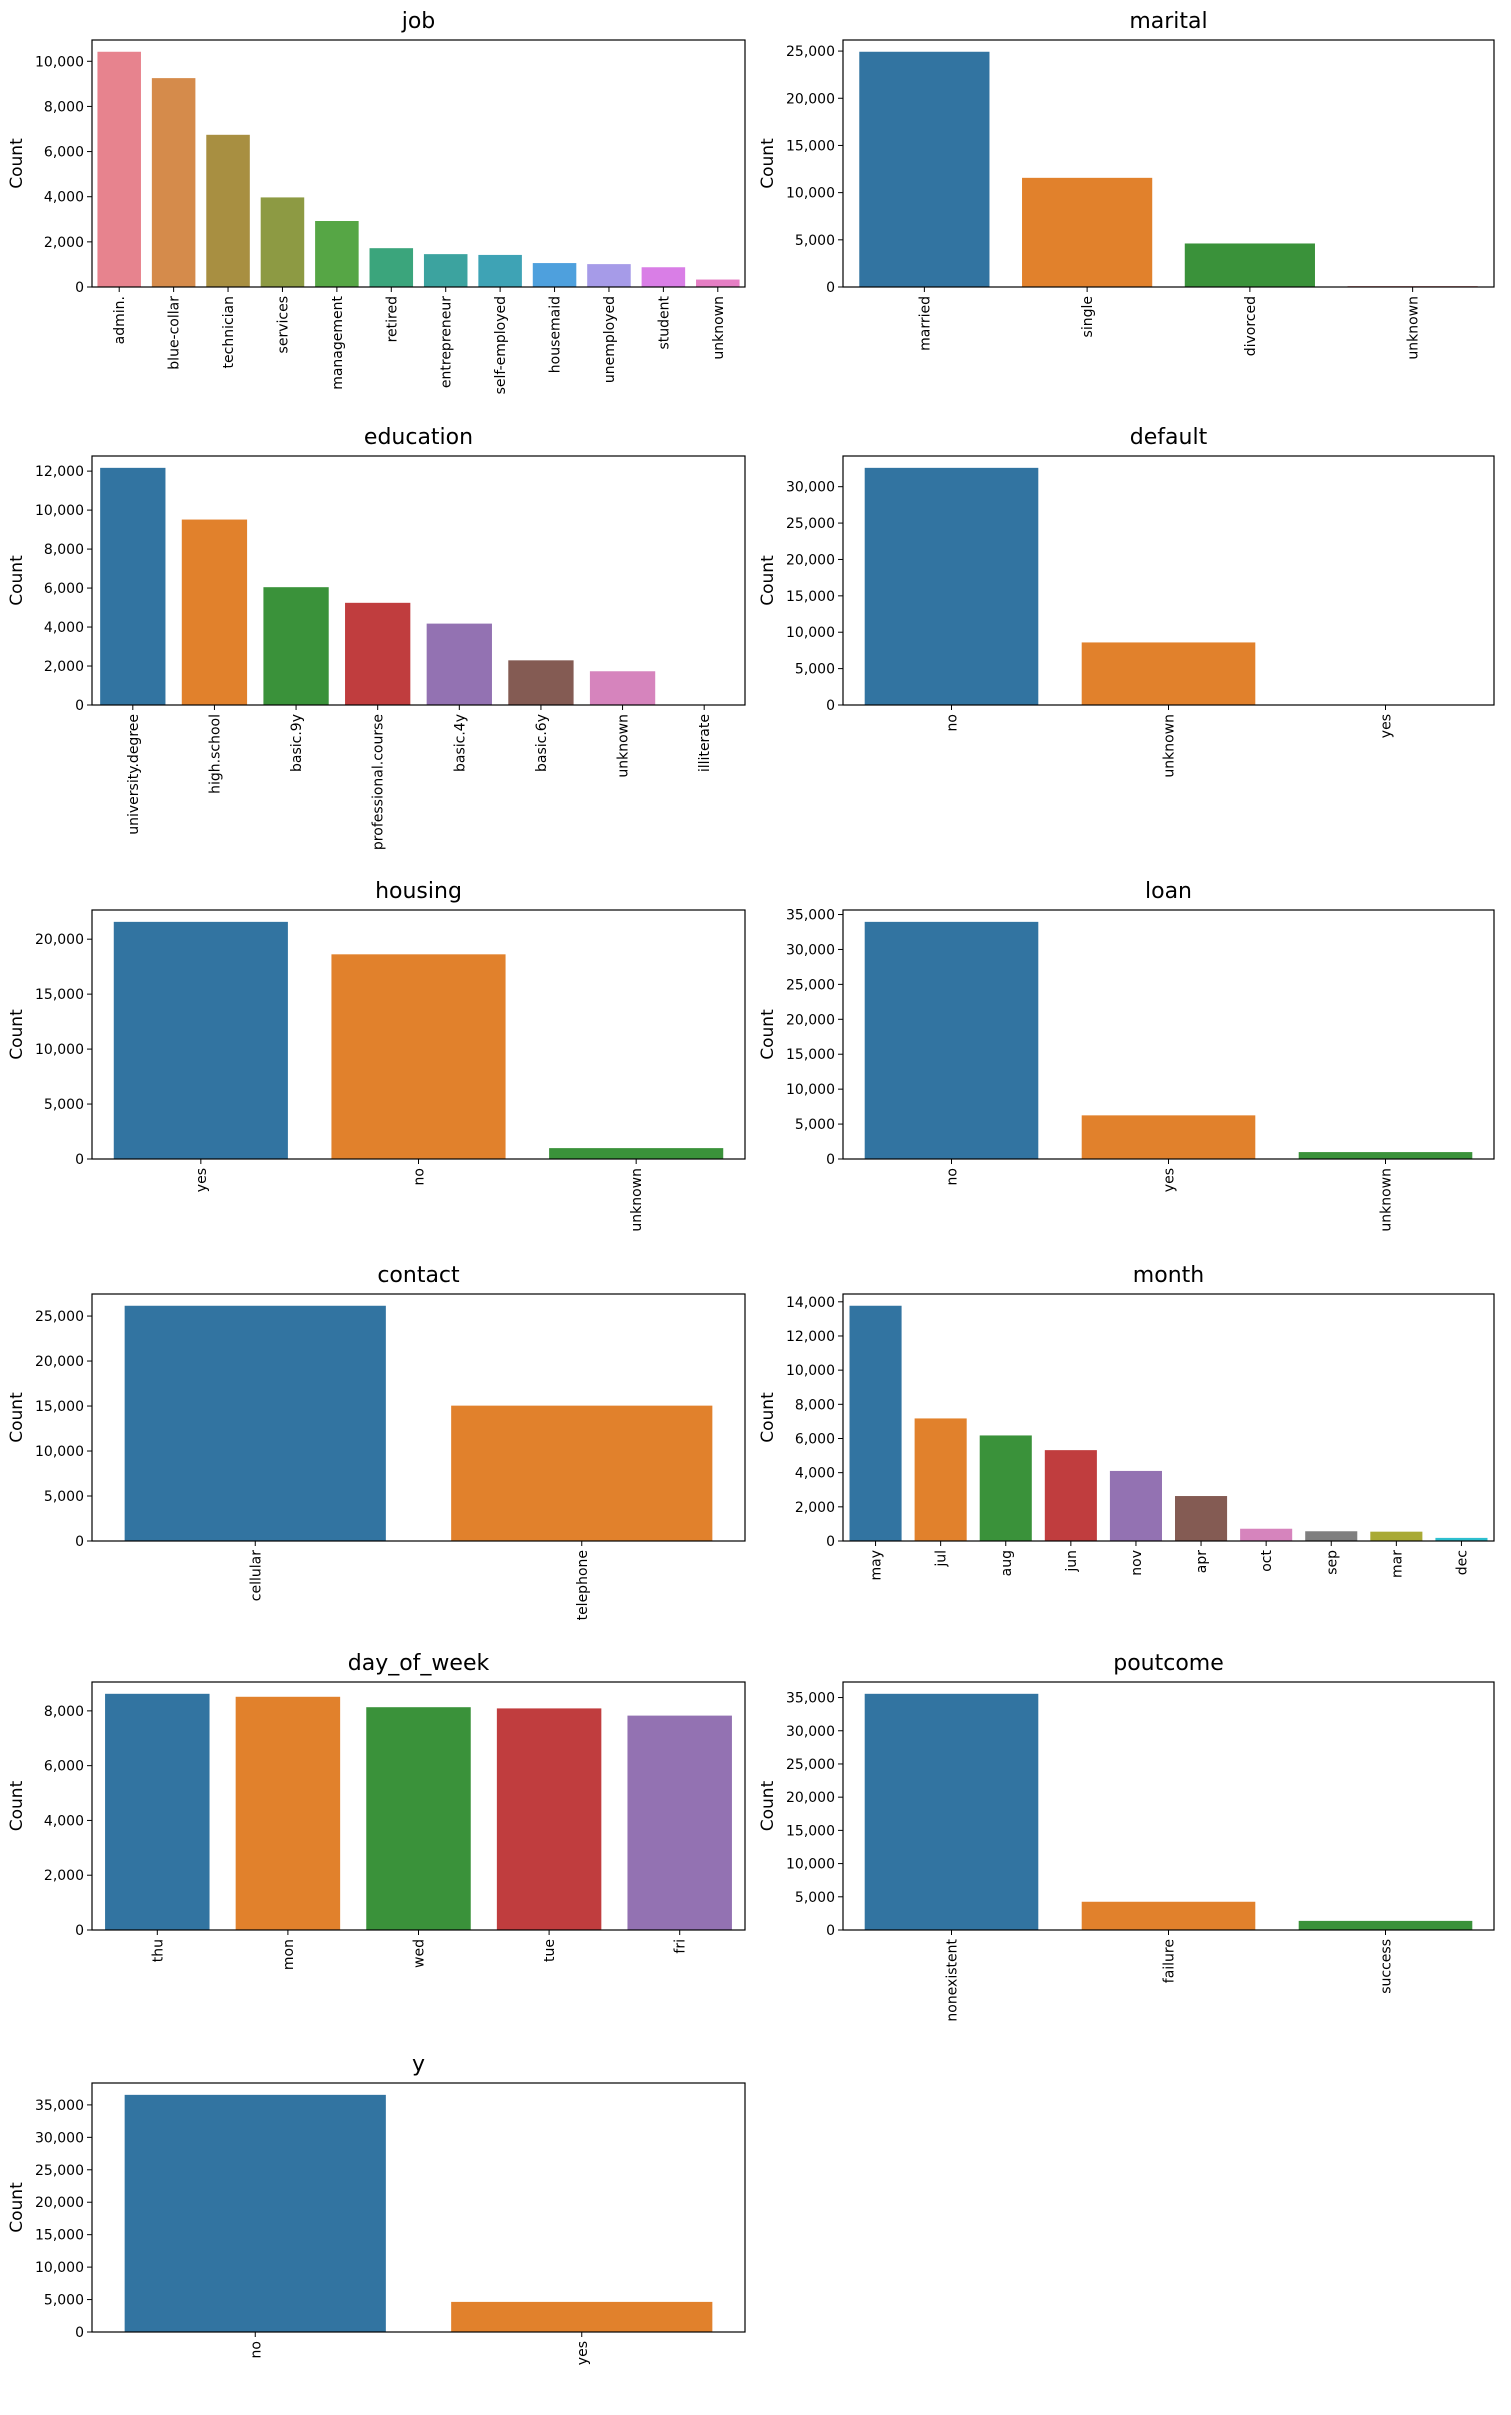 The height and width of the screenshot is (2415, 1511). Describe the element at coordinates (953, 1980) in the screenshot. I see `x-tick-label: nonexistent` at that location.